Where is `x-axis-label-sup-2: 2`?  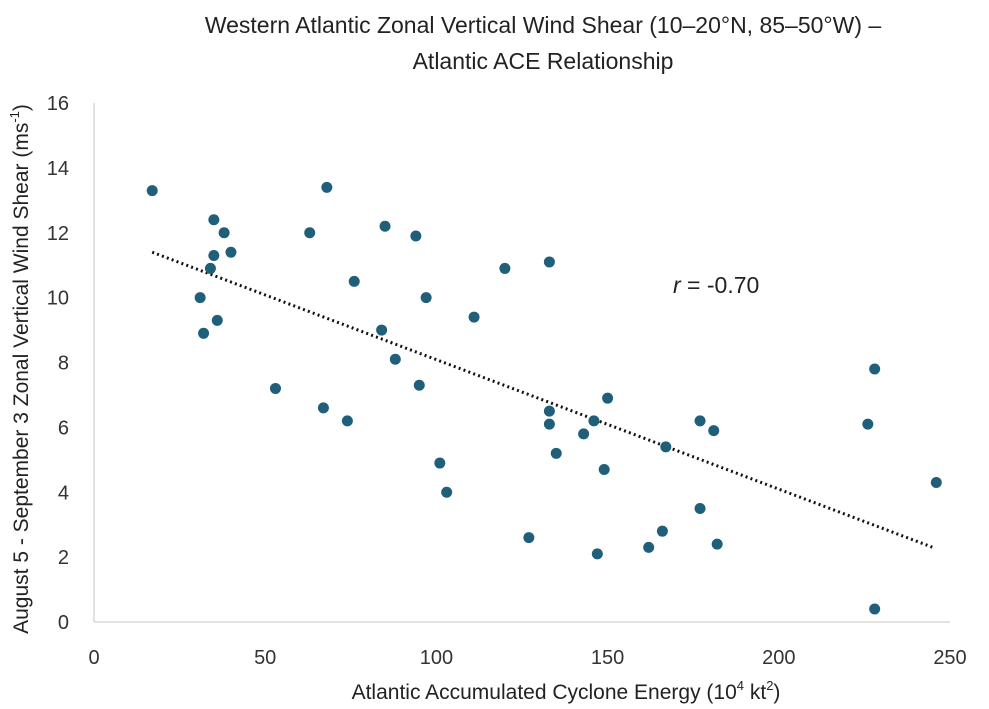 x-axis-label-sup-2: 2 is located at coordinates (769, 685).